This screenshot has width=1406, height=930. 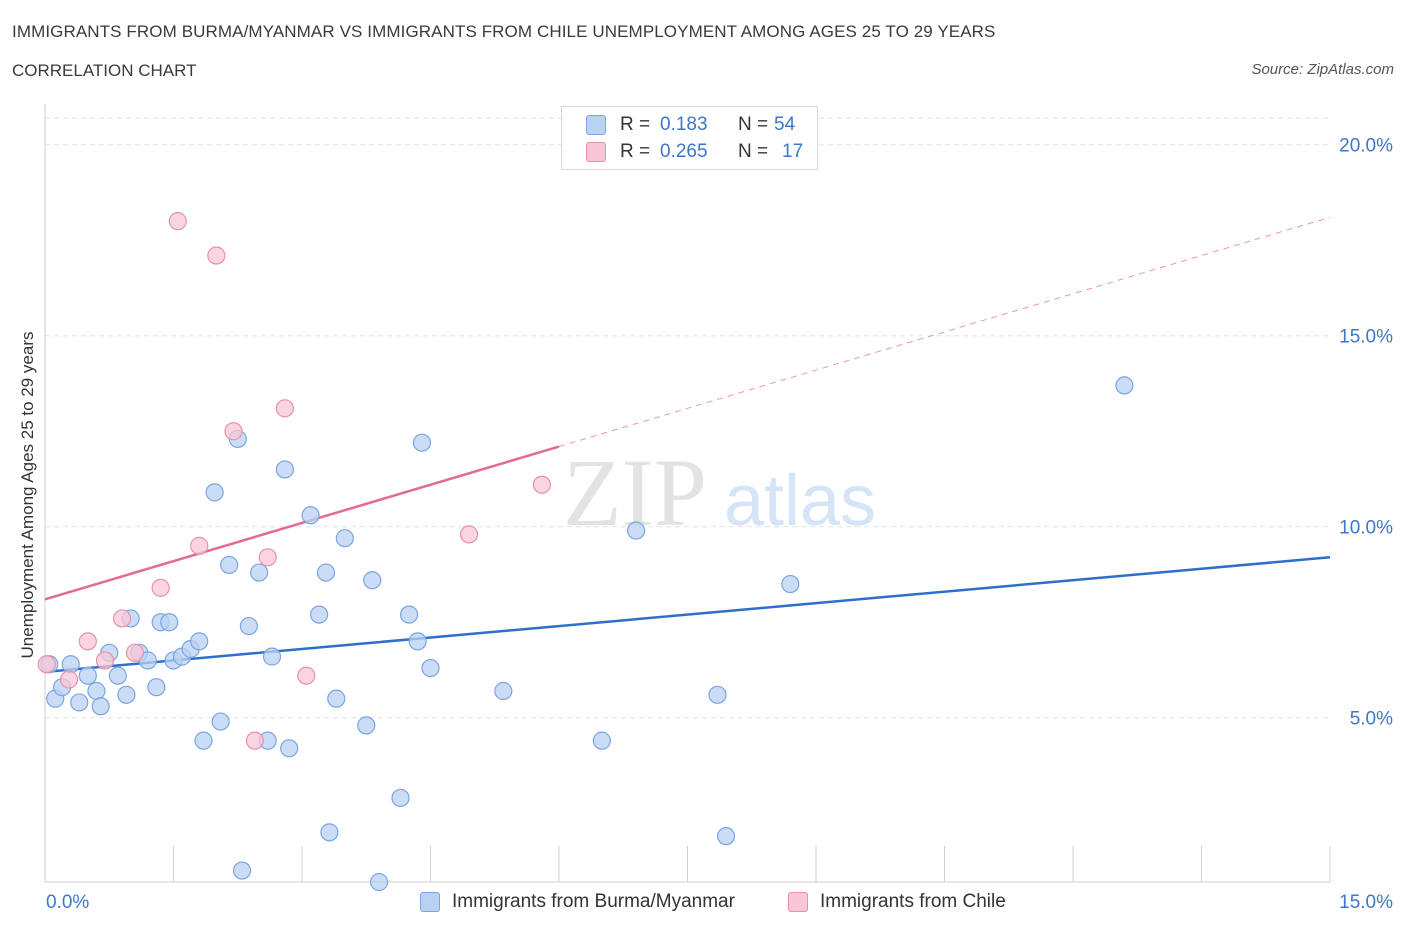 I want to click on bottom-legend-swatch-burma, so click(x=430, y=902).